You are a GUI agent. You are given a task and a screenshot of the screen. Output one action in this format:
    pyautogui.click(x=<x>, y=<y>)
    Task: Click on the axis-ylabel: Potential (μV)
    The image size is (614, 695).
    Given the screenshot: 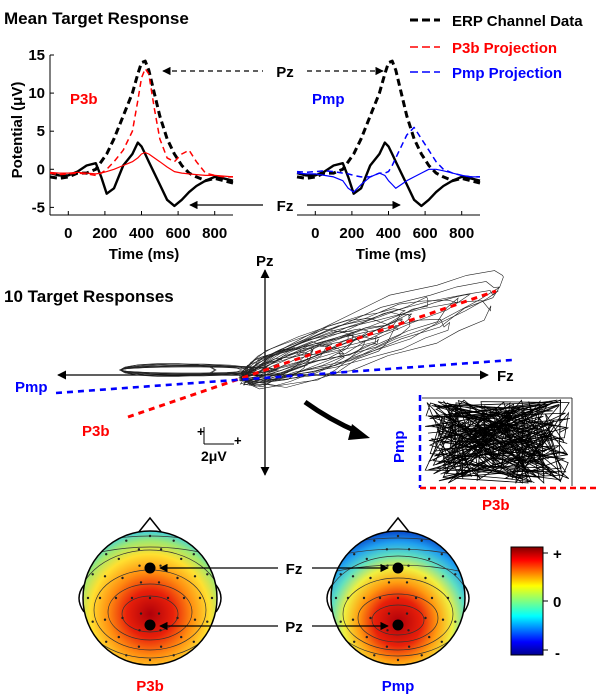 What is the action you would take?
    pyautogui.click(x=17, y=130)
    